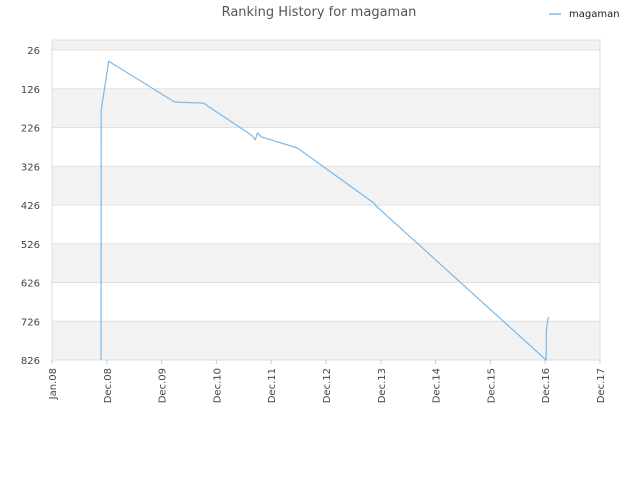  I want to click on x-tick-label: Dec.09, so click(163, 385).